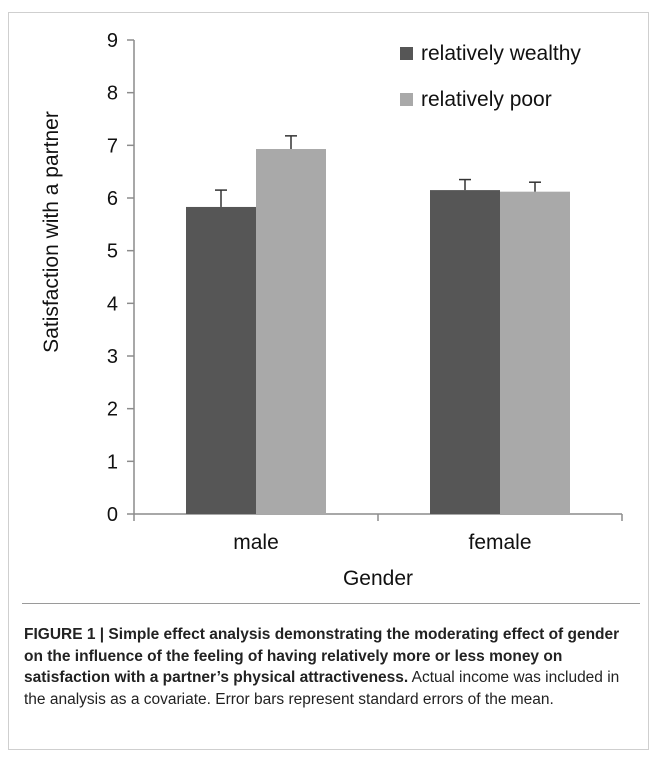 This screenshot has width=661, height=762. Describe the element at coordinates (499, 542) in the screenshot. I see `x-tick-label: female` at that location.